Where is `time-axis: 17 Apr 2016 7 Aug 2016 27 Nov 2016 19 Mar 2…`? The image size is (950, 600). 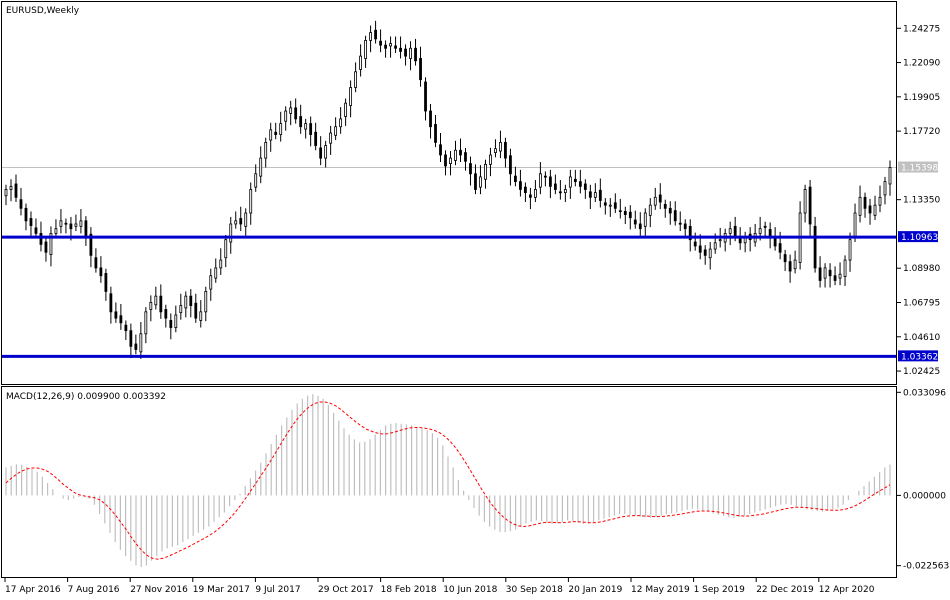
time-axis: 17 Apr 2016 7 Aug 2016 27 Nov 2016 19 Mar 2… is located at coordinates (439, 586).